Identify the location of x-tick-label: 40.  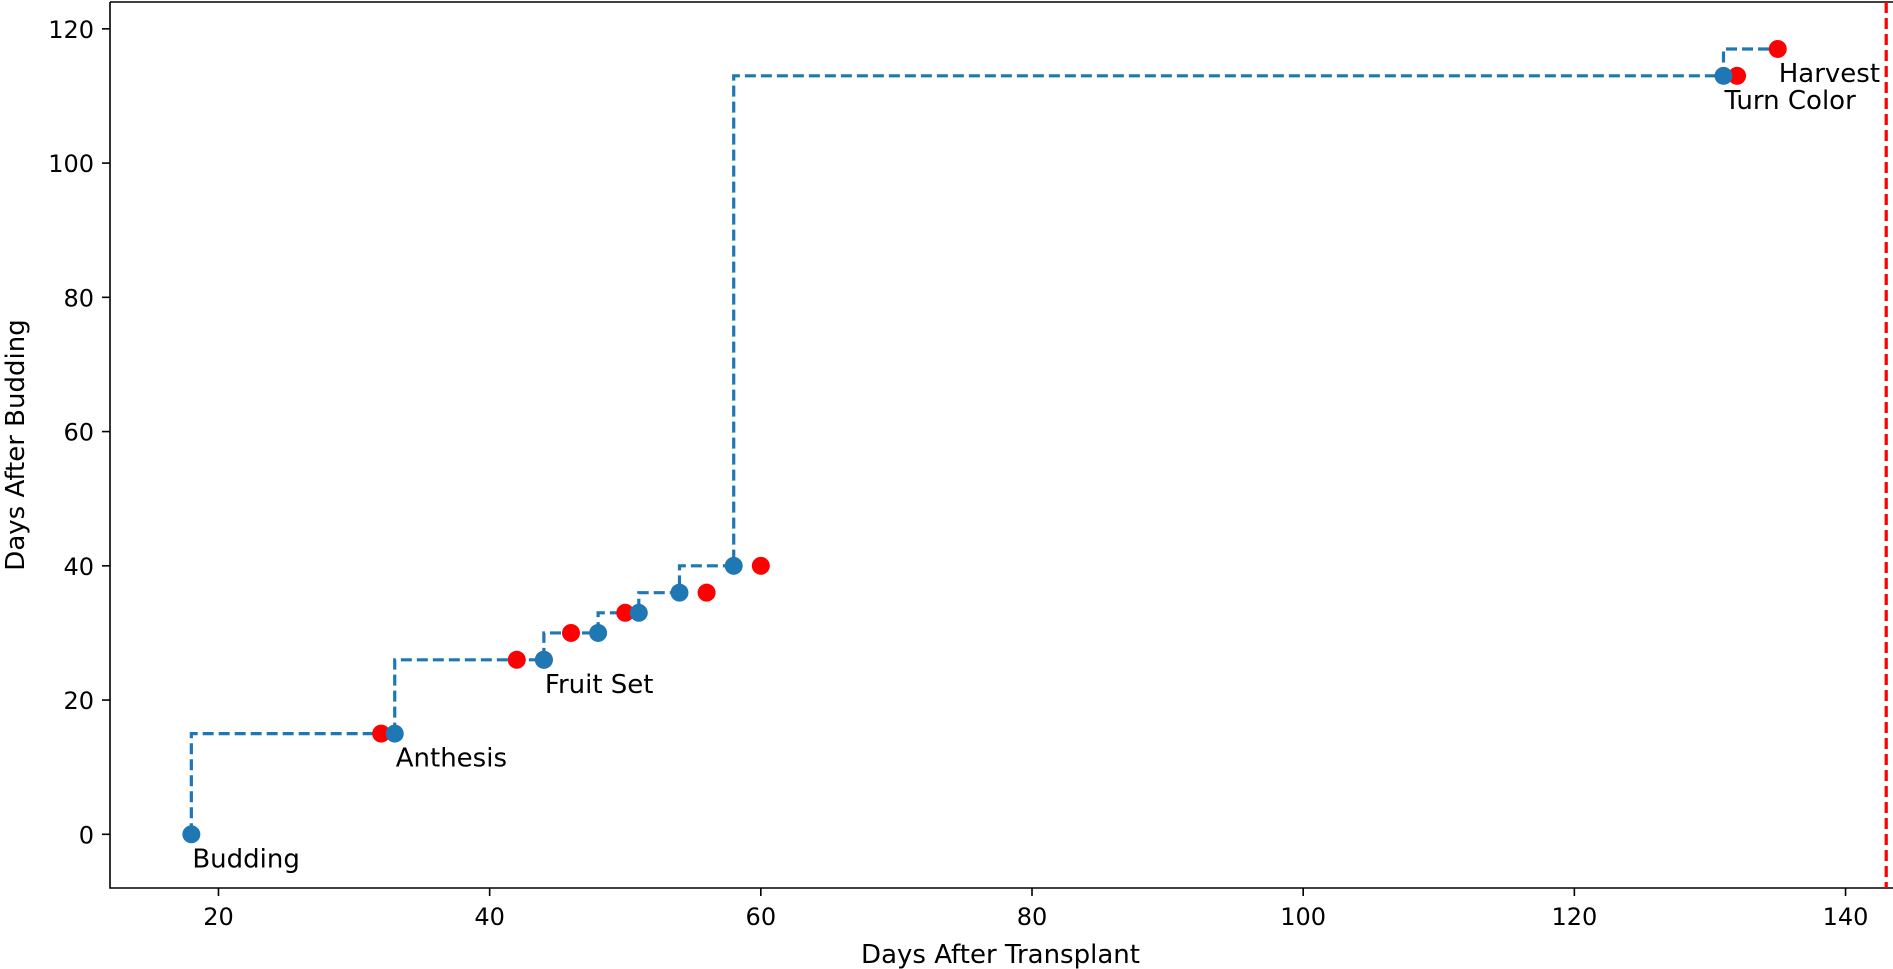
(489, 917).